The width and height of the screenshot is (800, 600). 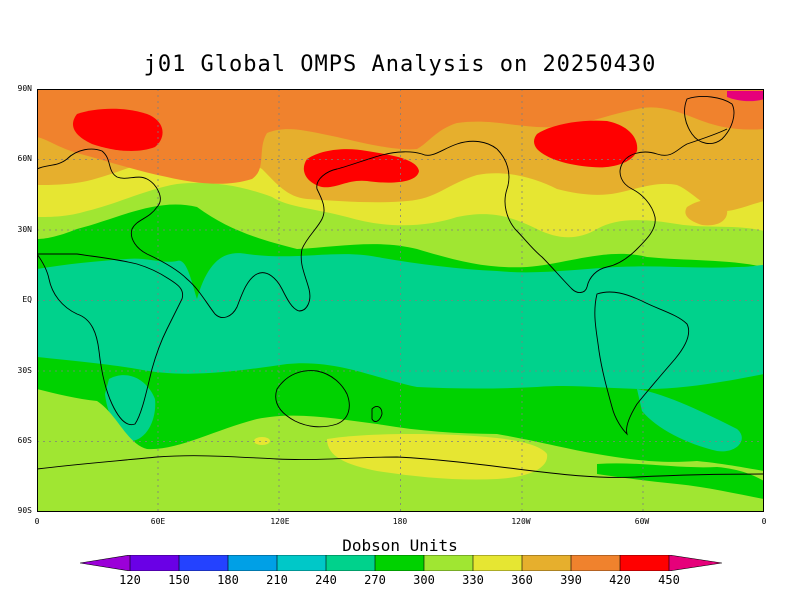 I want to click on band-360-390-spot, so click(x=262, y=441).